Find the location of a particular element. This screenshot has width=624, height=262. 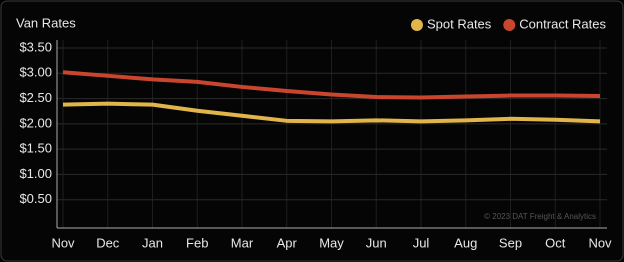

x-tick-label: Feb is located at coordinates (197, 242).